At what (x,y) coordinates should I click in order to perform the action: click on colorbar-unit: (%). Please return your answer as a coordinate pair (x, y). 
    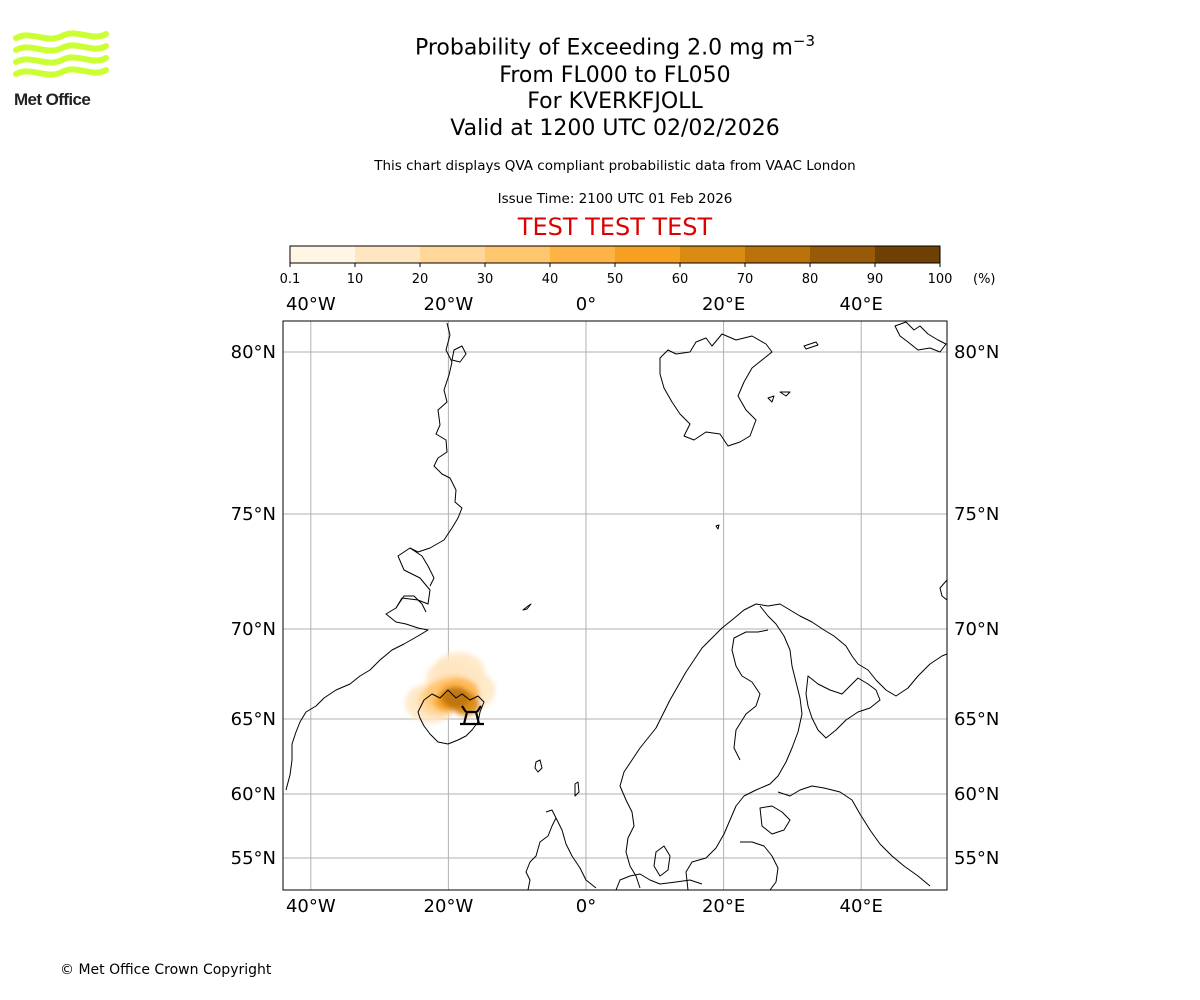
    Looking at the image, I should click on (984, 279).